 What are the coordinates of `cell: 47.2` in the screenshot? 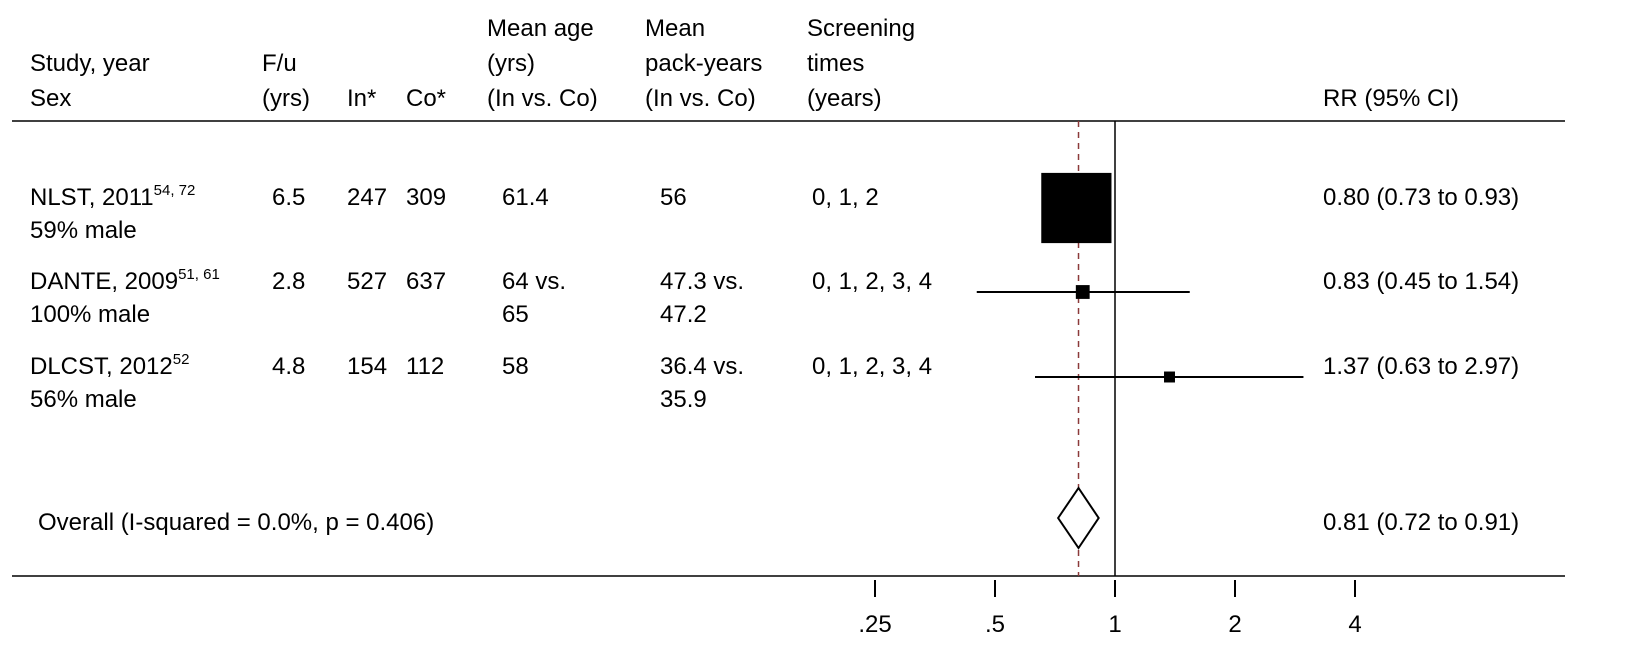 It's located at (683, 314).